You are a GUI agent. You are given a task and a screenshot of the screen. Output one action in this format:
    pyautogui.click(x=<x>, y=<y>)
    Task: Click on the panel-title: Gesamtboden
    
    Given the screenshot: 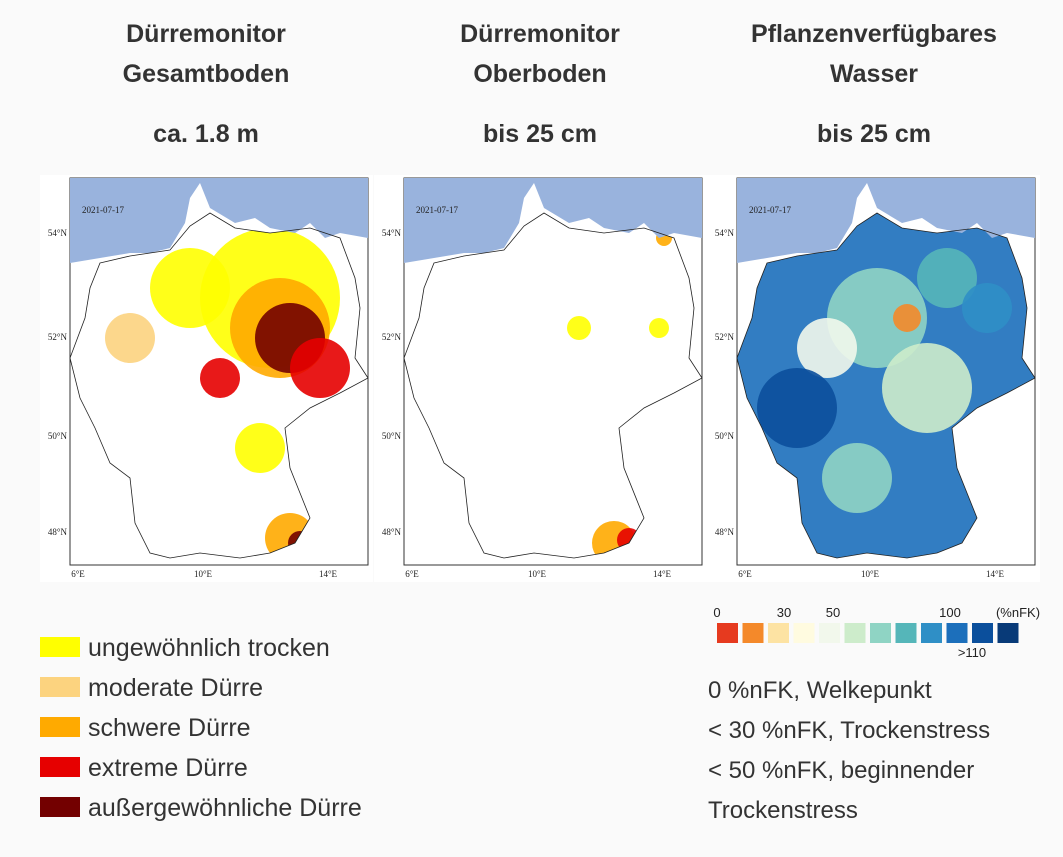 What is the action you would take?
    pyautogui.click(x=206, y=74)
    